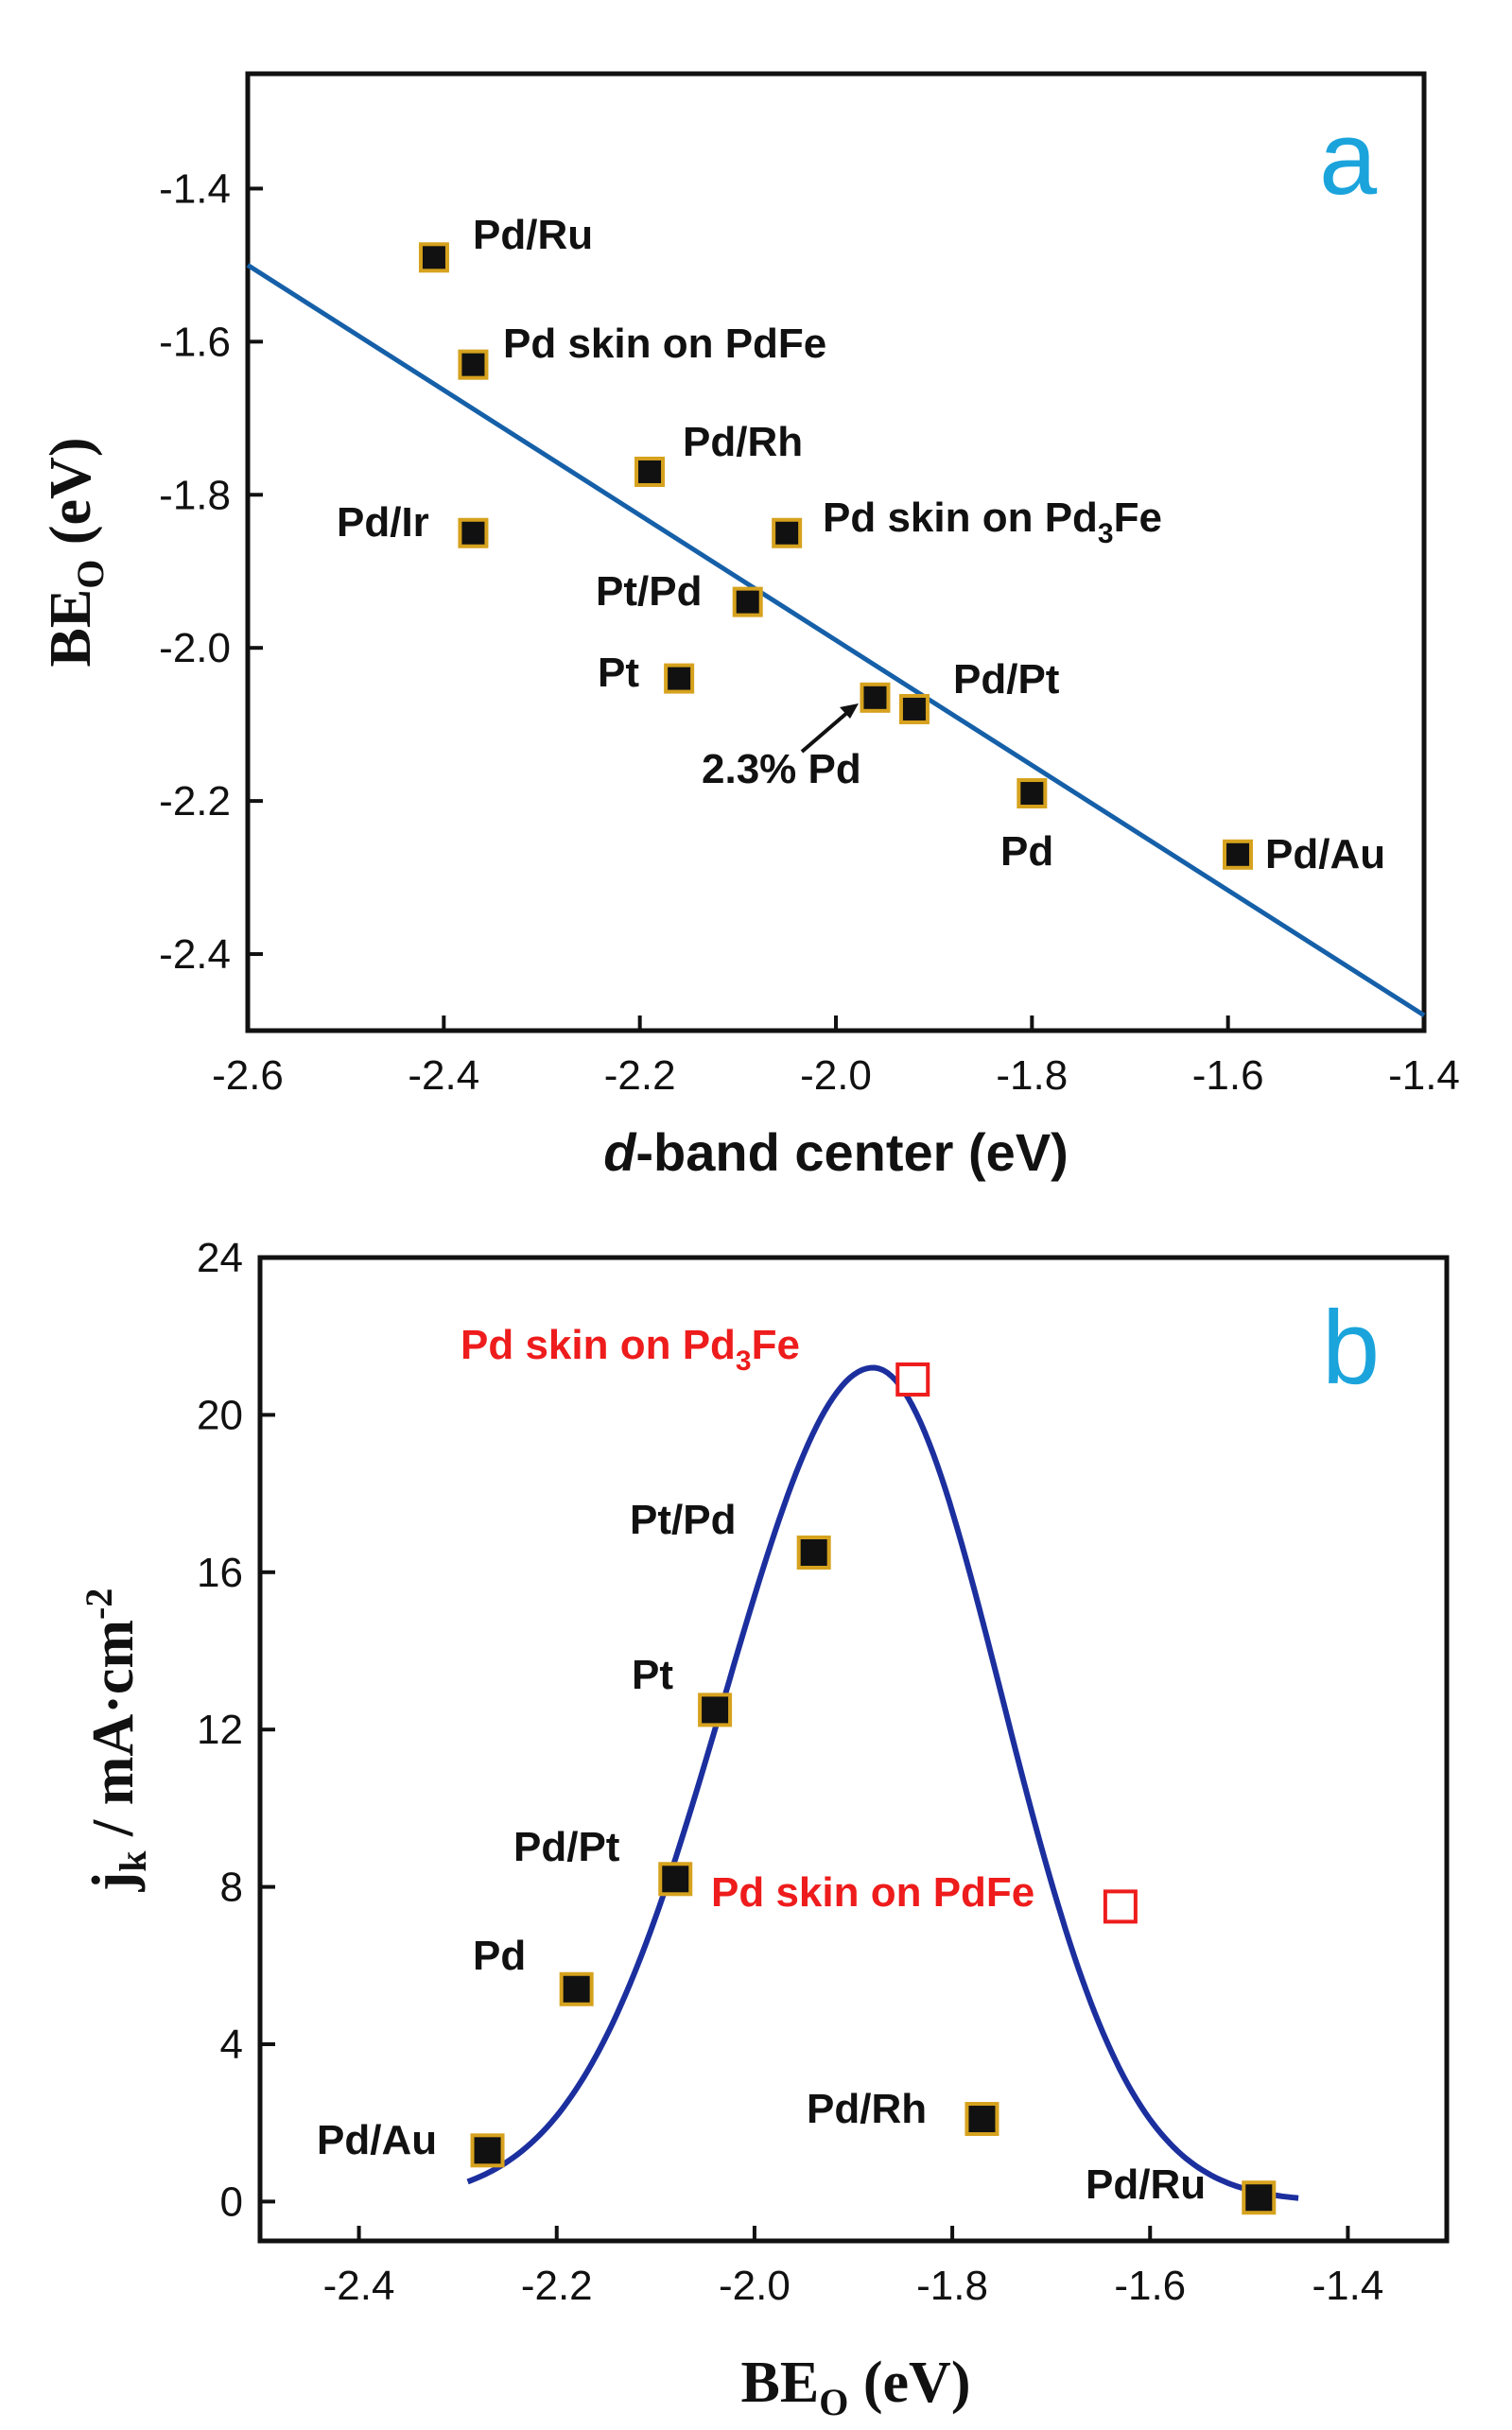  I want to click on chart-b-point-pd-ru, so click(1259, 2197).